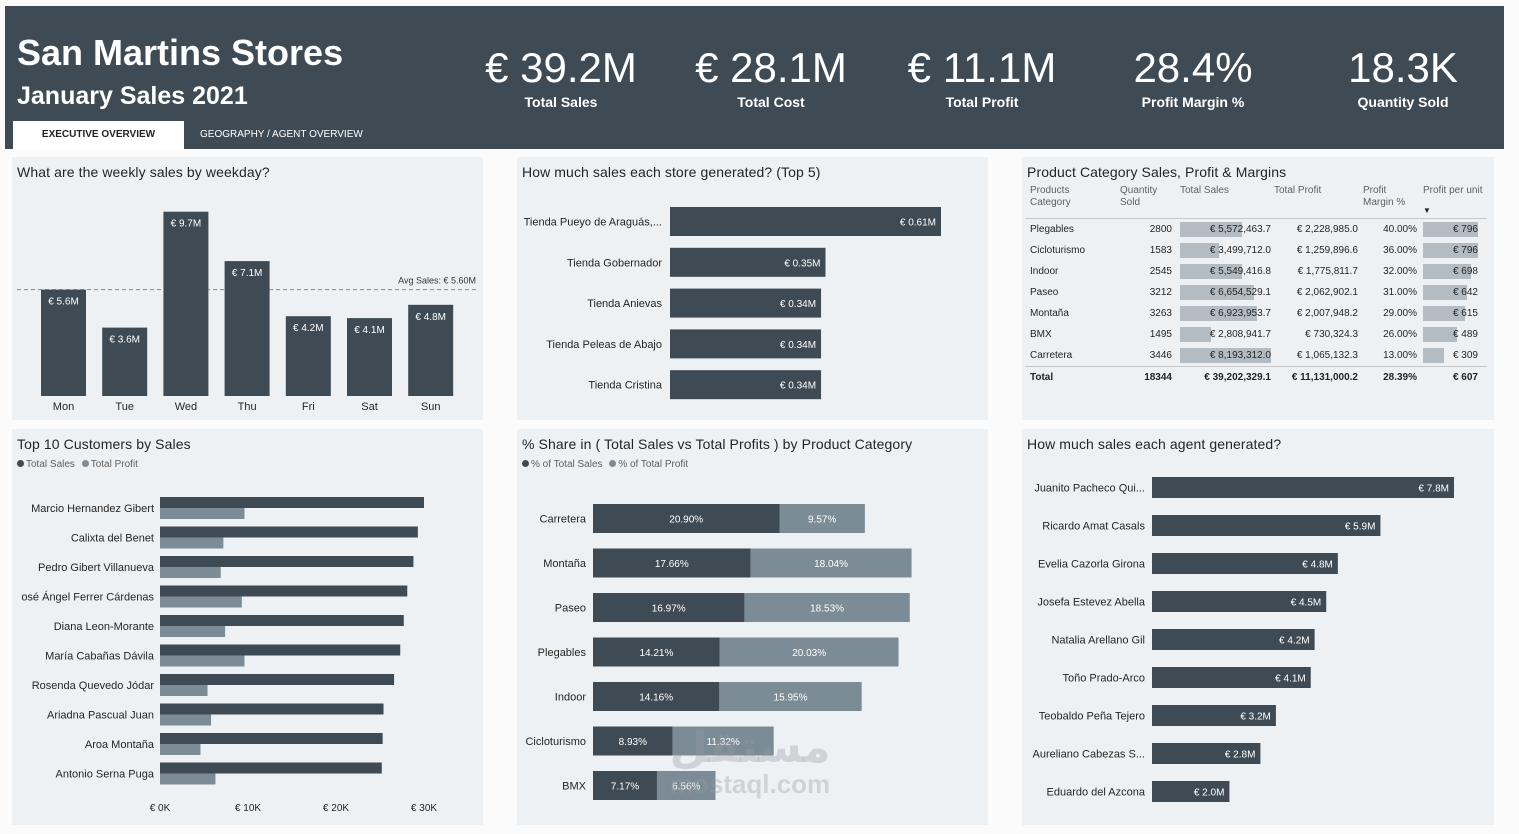  I want to click on tab-executive-overview: EXECUTIVE OVERVIEW, so click(98, 135).